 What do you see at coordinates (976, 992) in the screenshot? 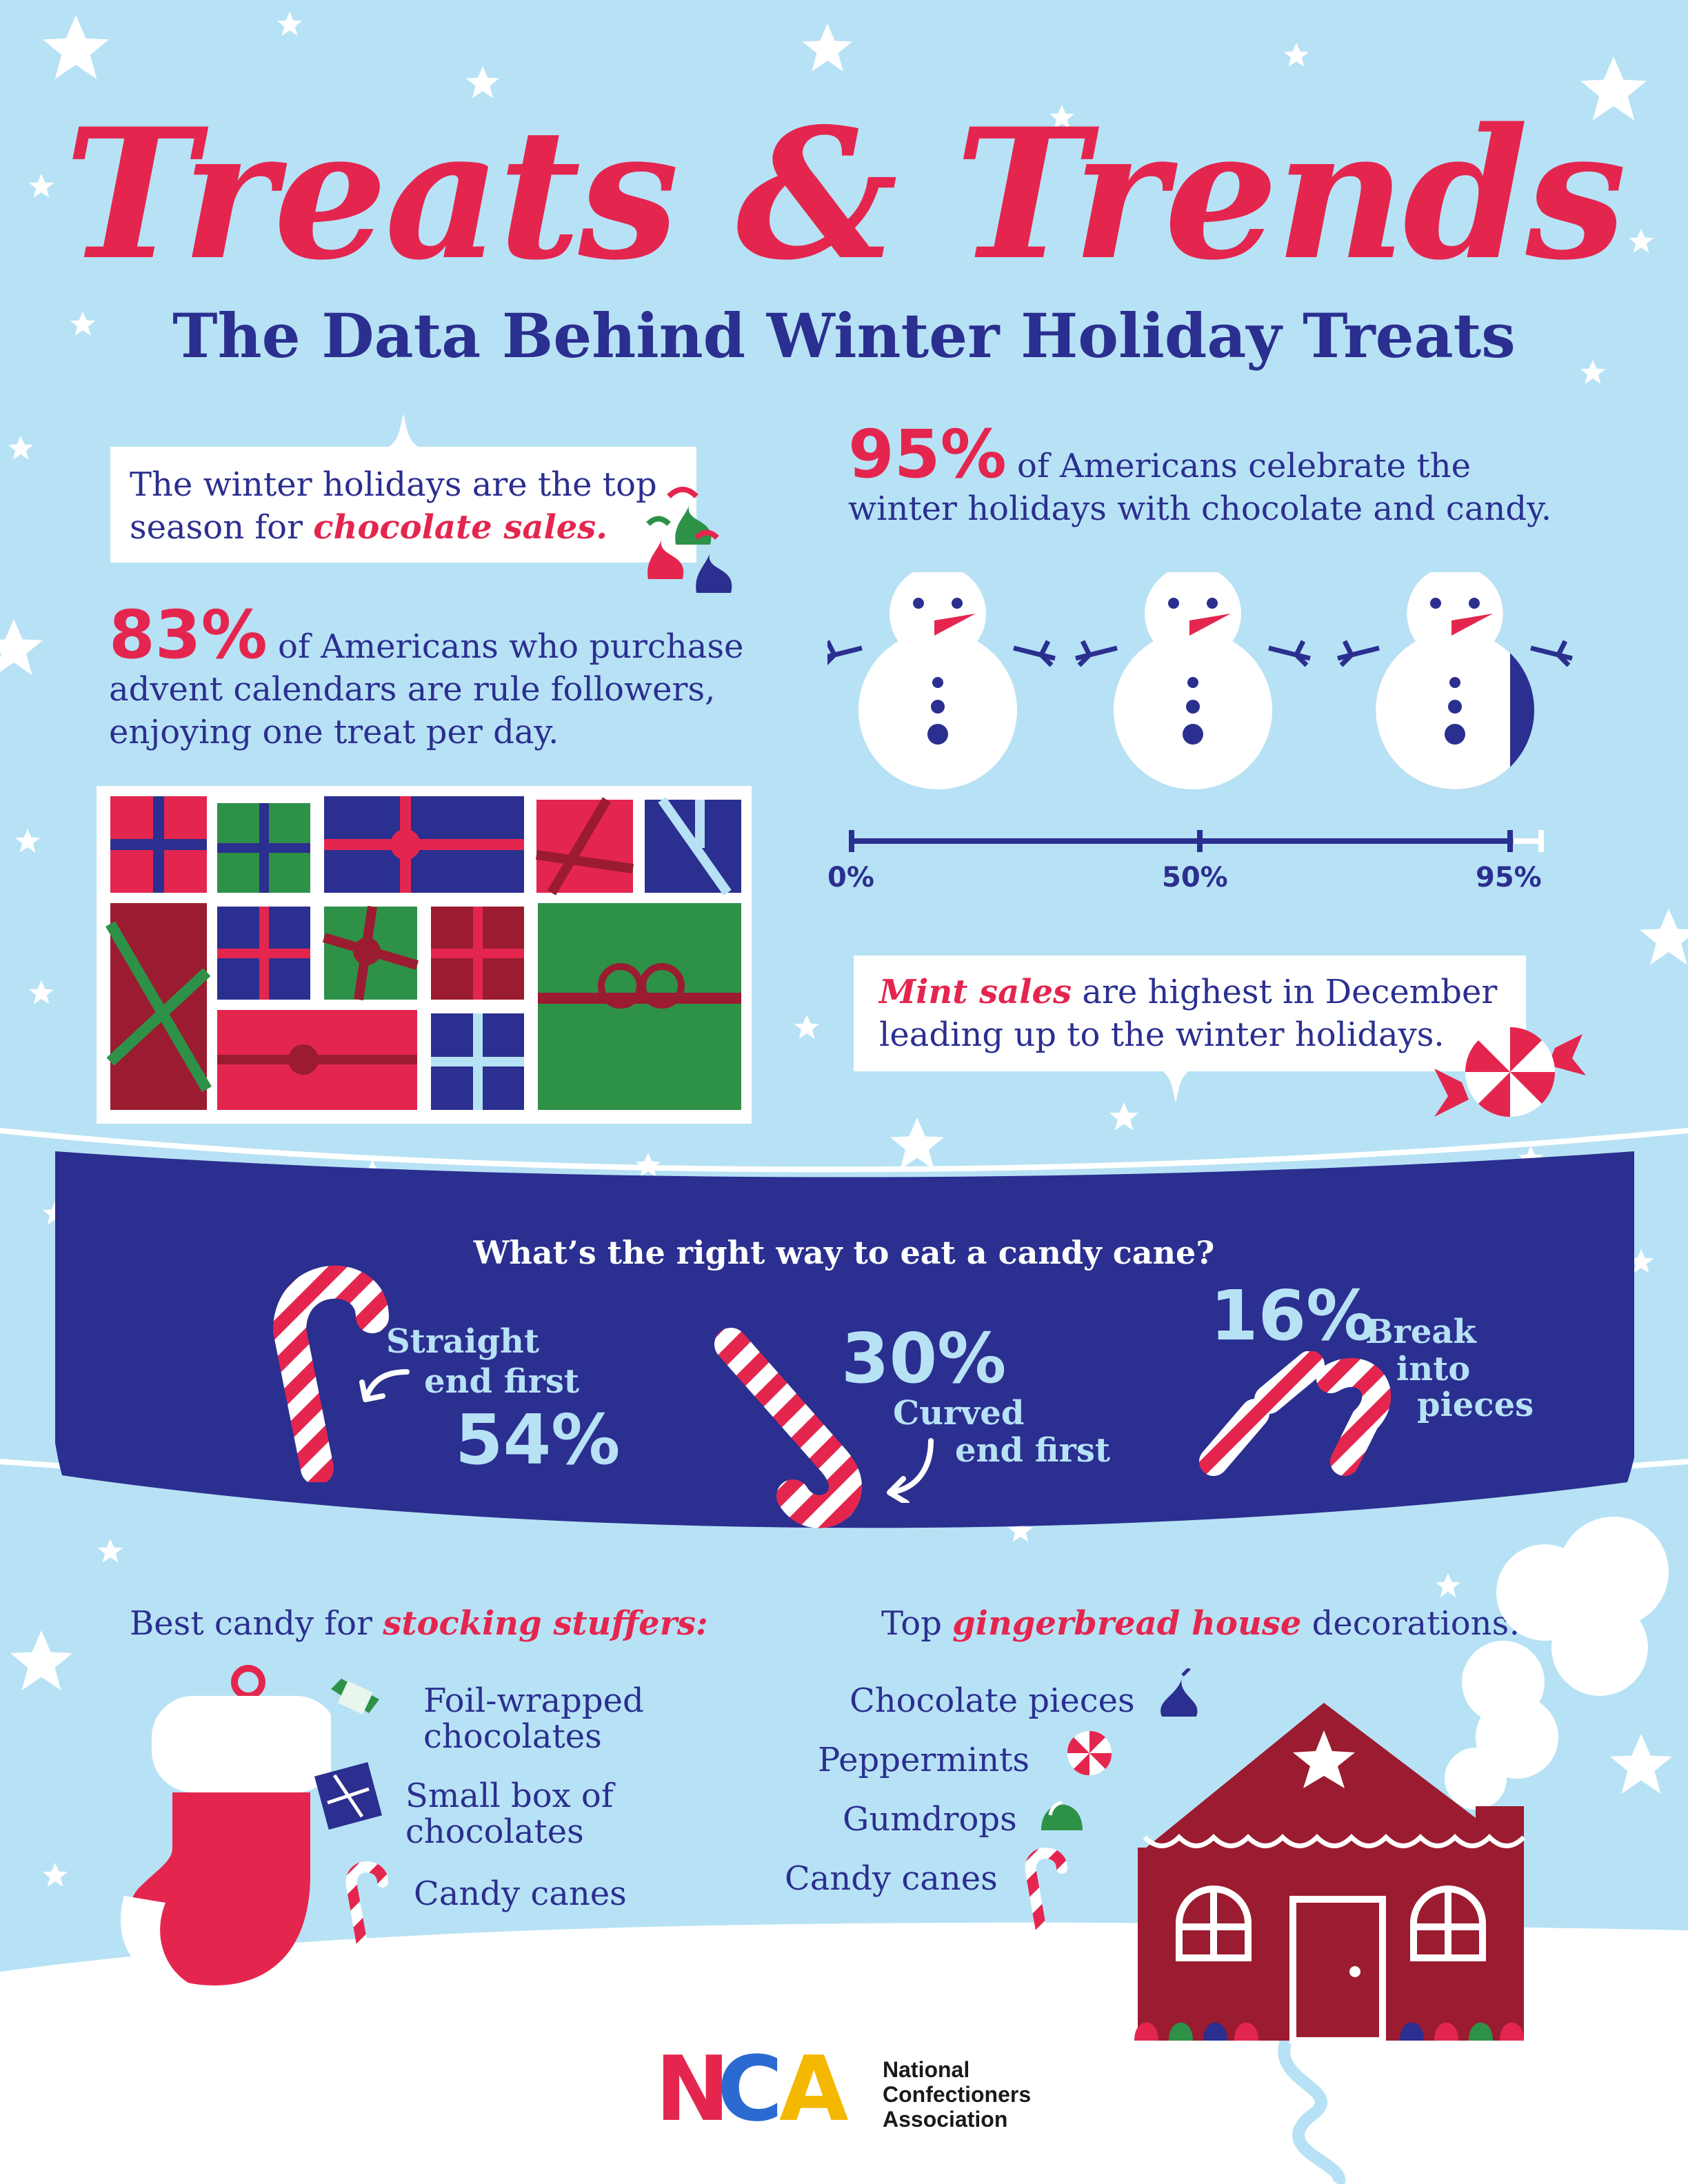
I see `mint-emphasis: Mint sales` at bounding box center [976, 992].